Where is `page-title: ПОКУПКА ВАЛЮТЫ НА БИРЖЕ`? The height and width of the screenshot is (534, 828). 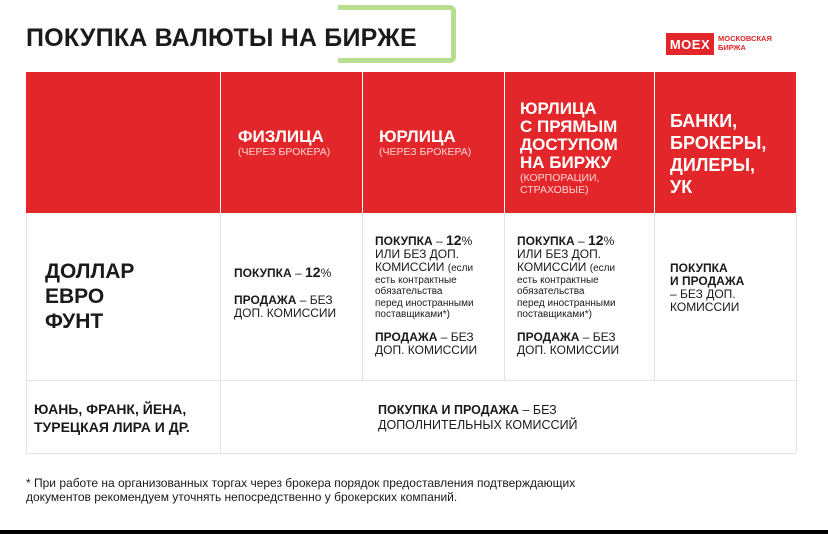
page-title: ПОКУПКА ВАЛЮТЫ НА БИРЖЕ is located at coordinates (221, 38).